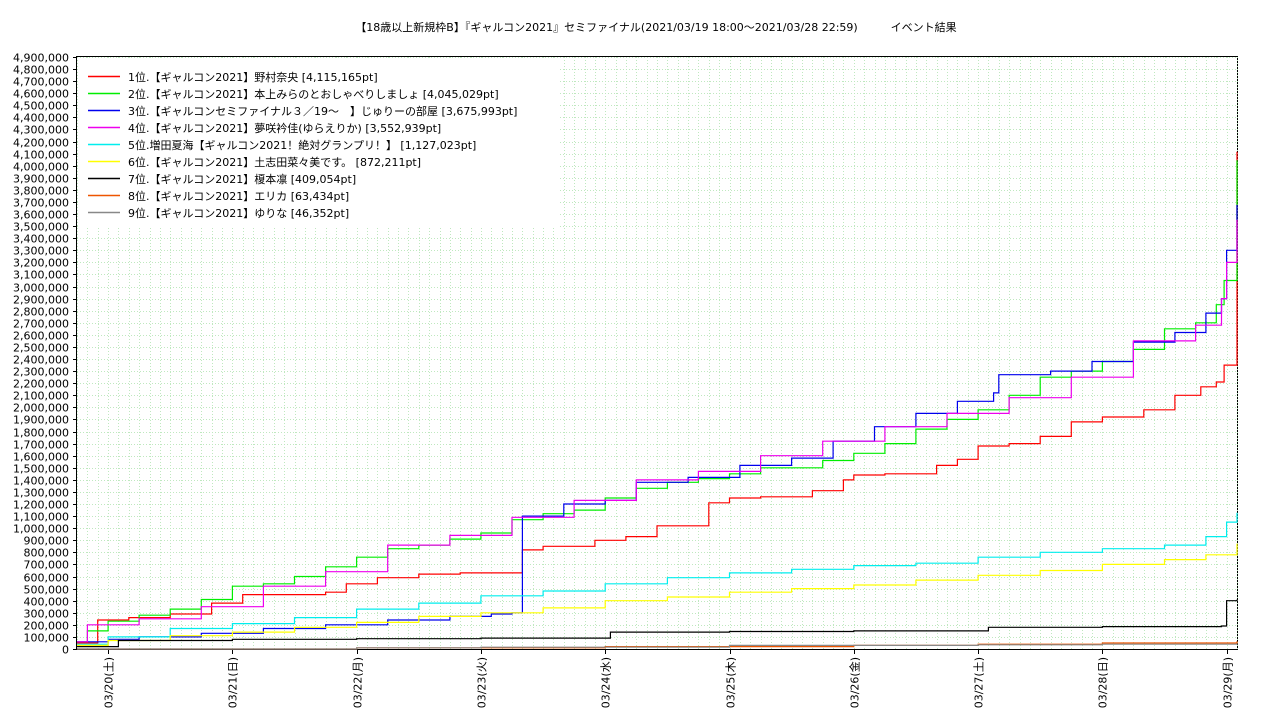  Describe the element at coordinates (41, 396) in the screenshot. I see `y-tick-label: 2,100,000` at that location.